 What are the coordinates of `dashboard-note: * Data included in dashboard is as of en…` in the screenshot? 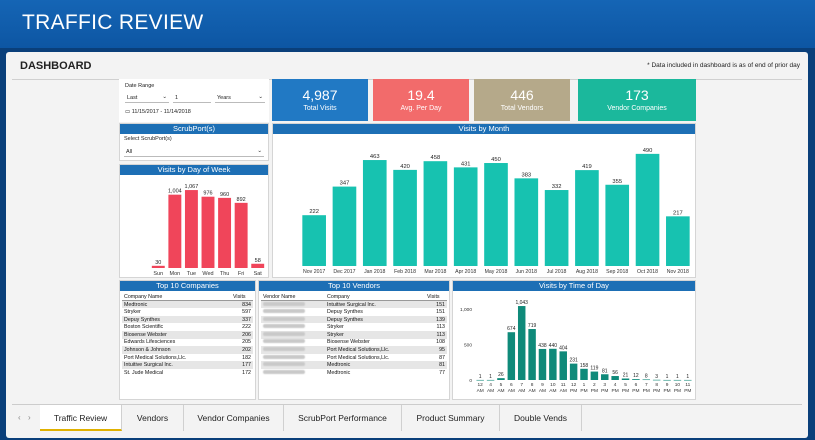 It's located at (723, 65).